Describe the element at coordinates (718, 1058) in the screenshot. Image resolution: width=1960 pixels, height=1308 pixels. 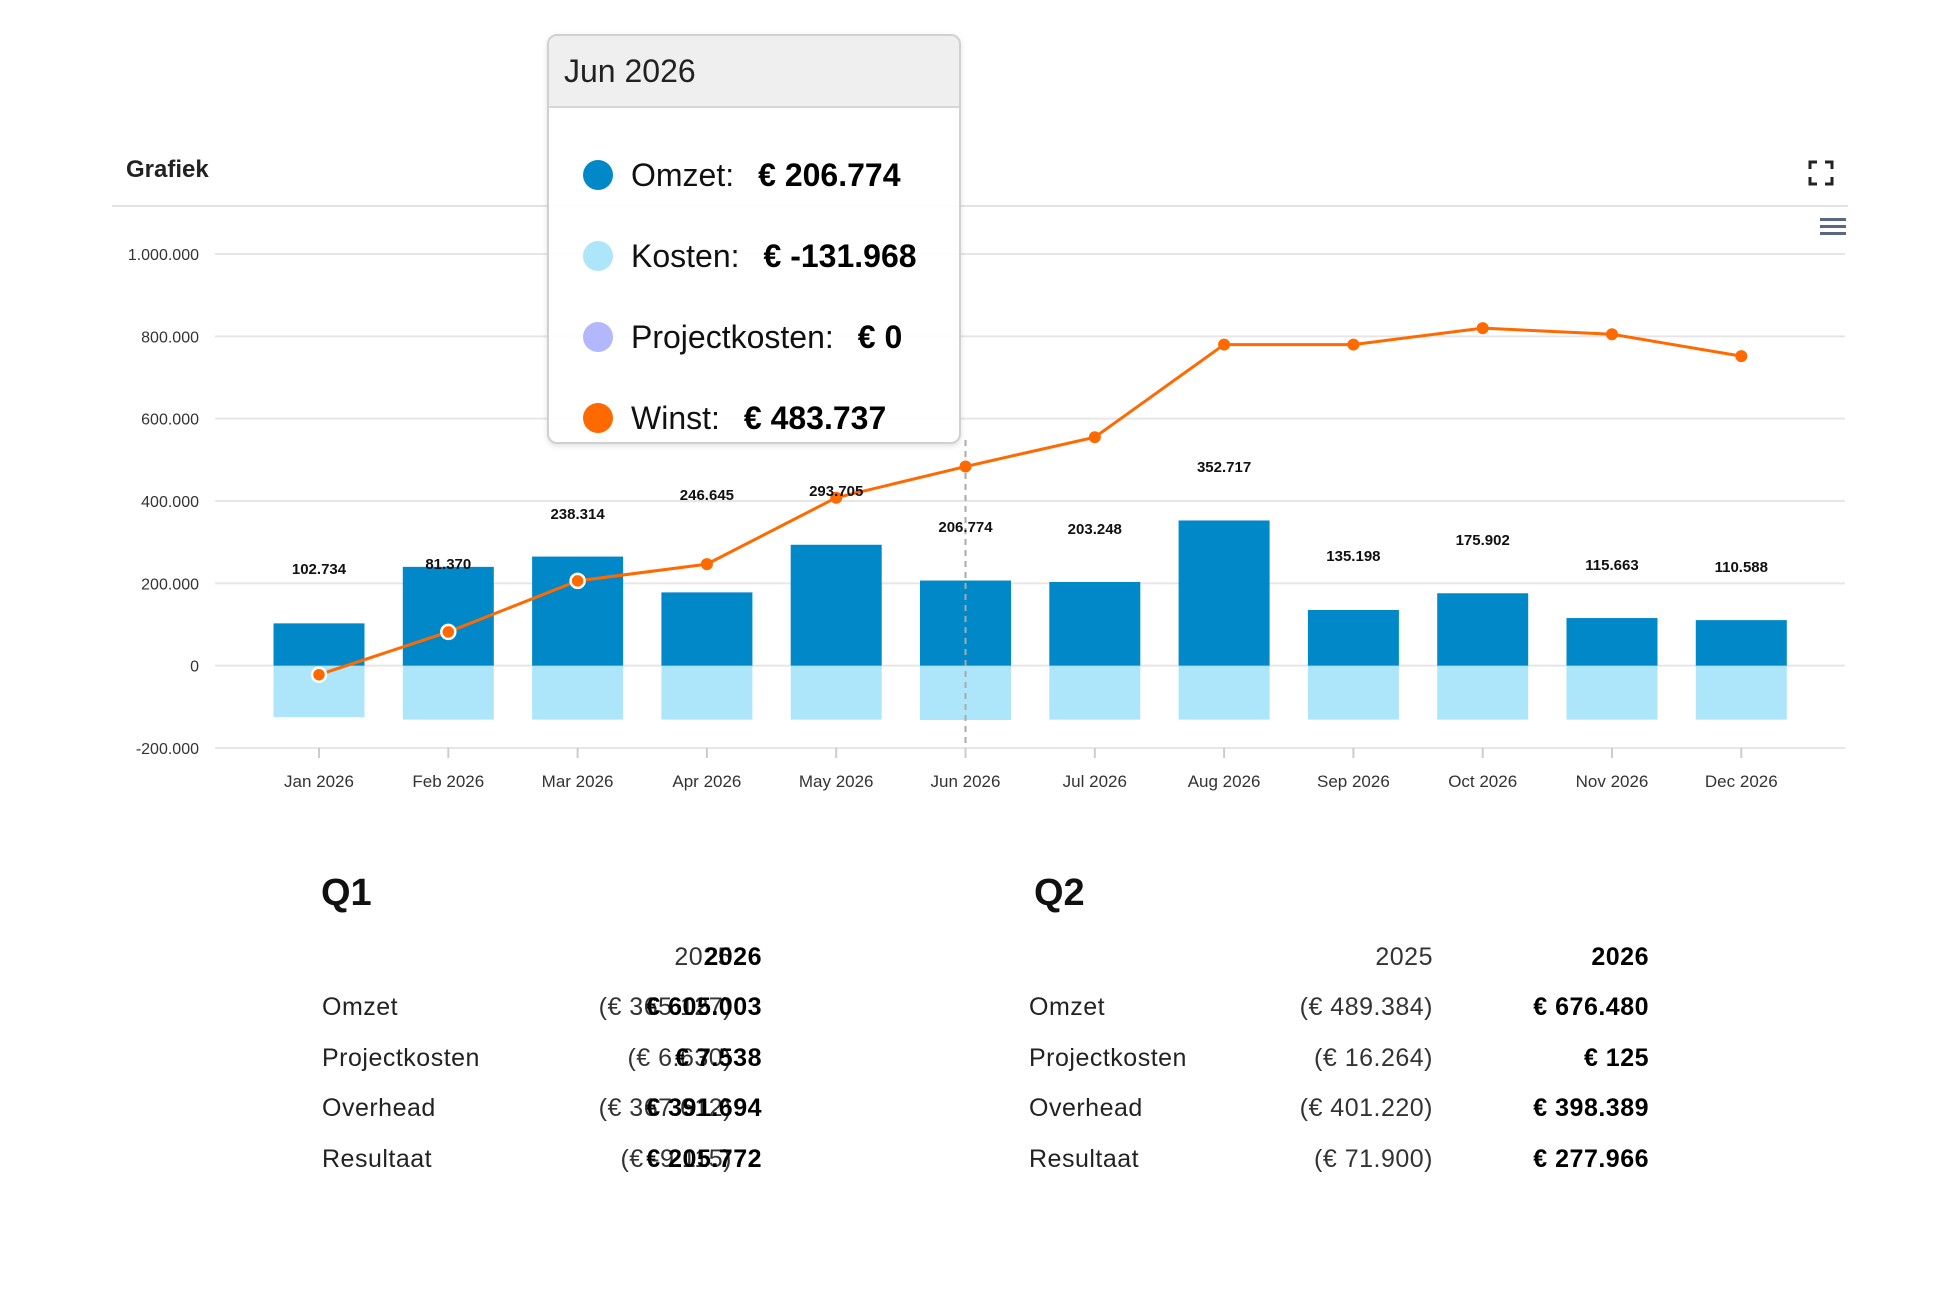
I see `row-curr-value: € 7.538` at that location.